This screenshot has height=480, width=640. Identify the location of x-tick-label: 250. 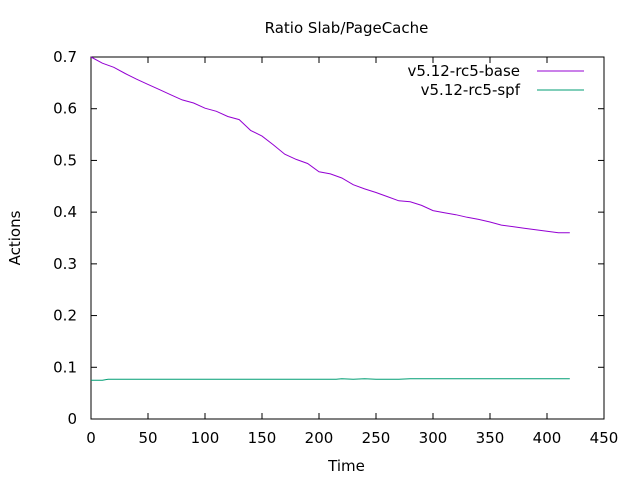
(376, 438).